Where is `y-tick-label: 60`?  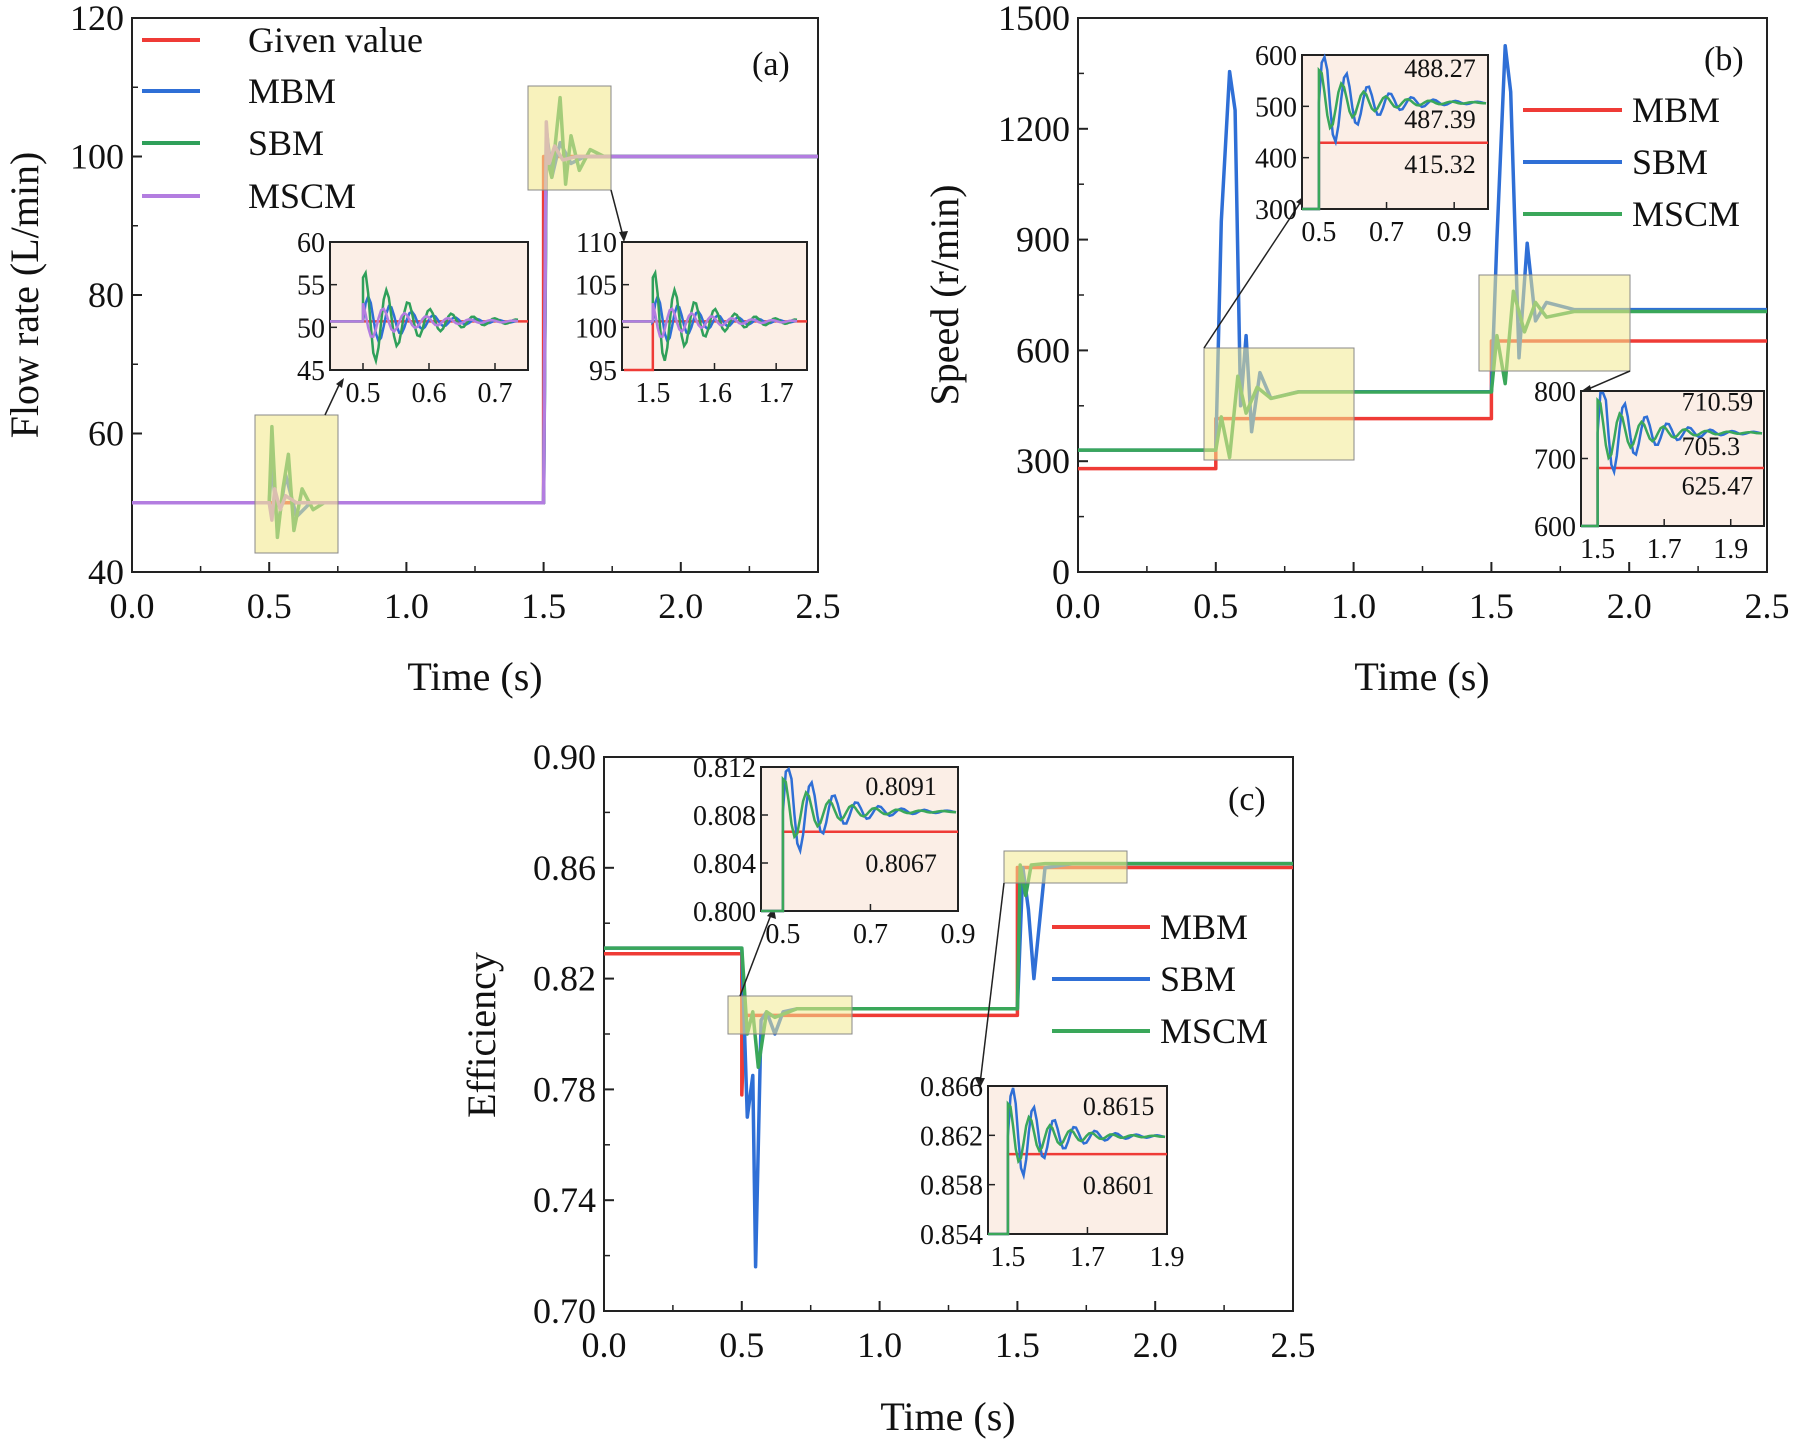
y-tick-label: 60 is located at coordinates (106, 434).